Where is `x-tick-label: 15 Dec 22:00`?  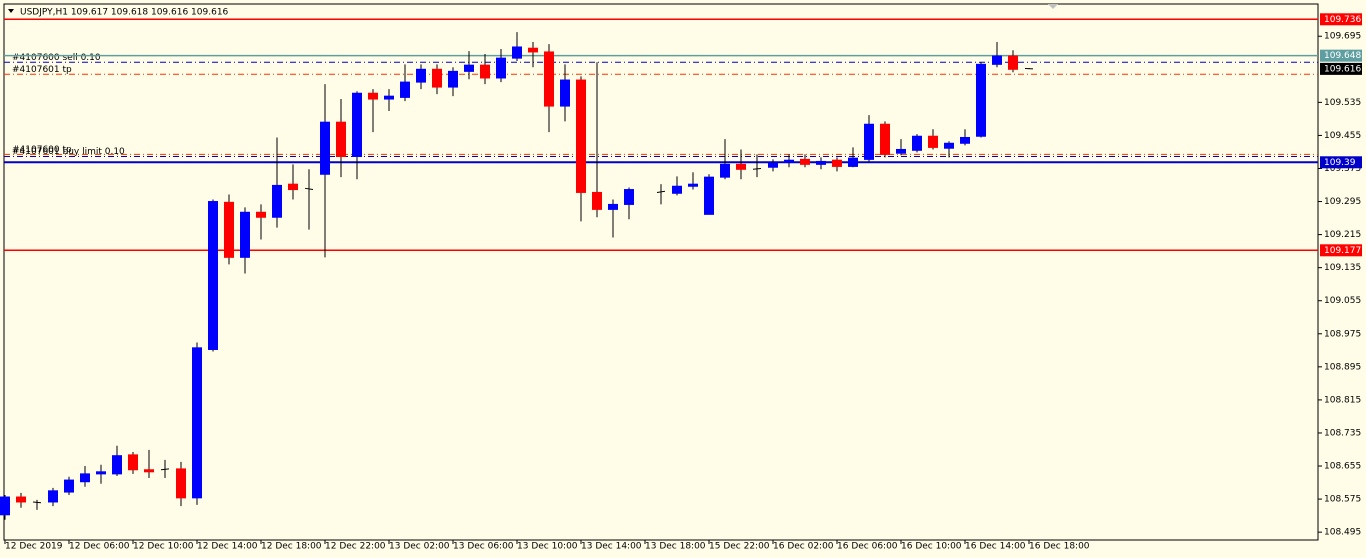 x-tick-label: 15 Dec 22:00 is located at coordinates (739, 547).